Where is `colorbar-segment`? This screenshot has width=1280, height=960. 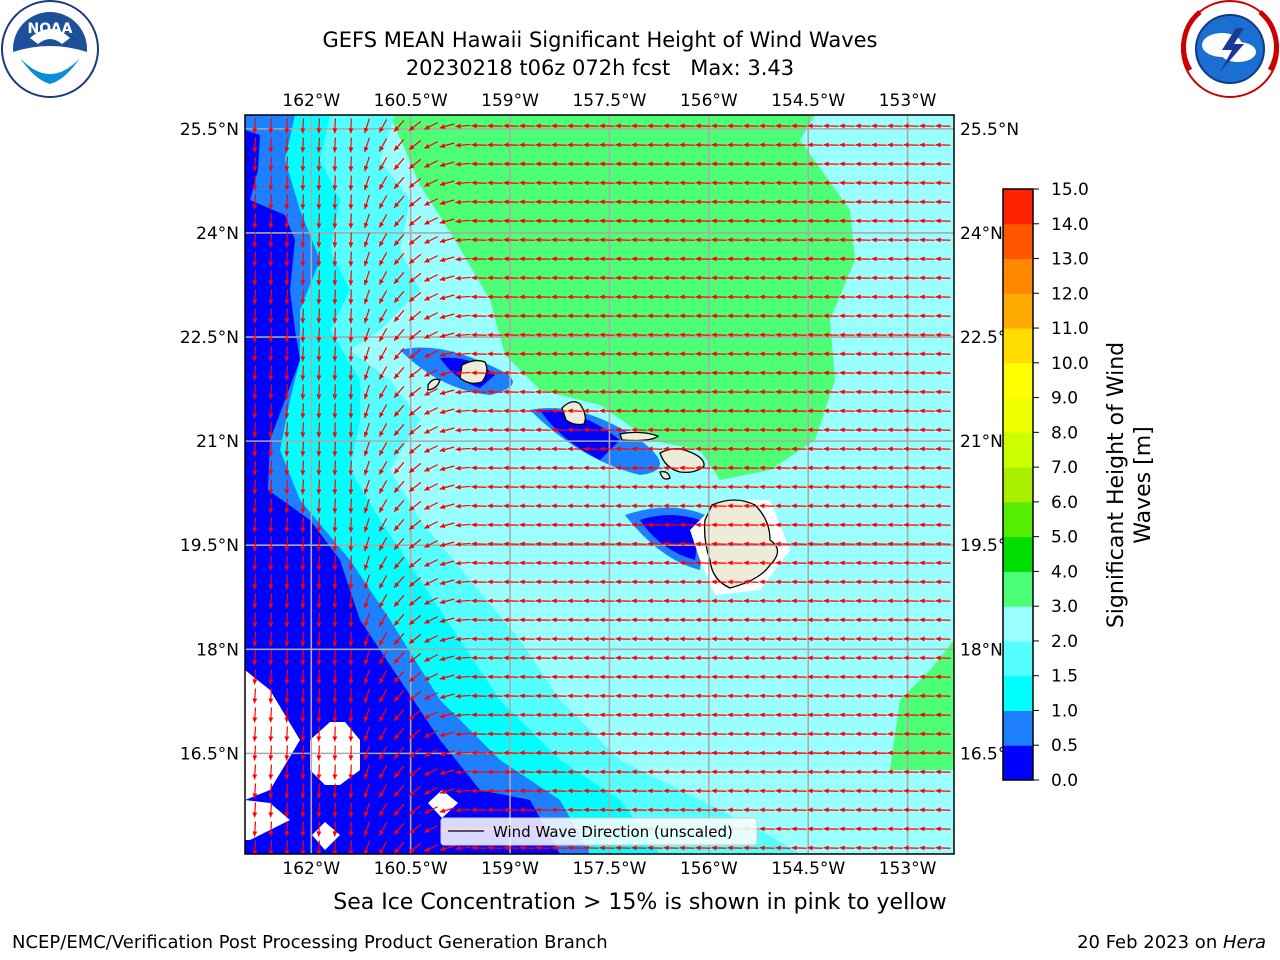 colorbar-segment is located at coordinates (1018, 763).